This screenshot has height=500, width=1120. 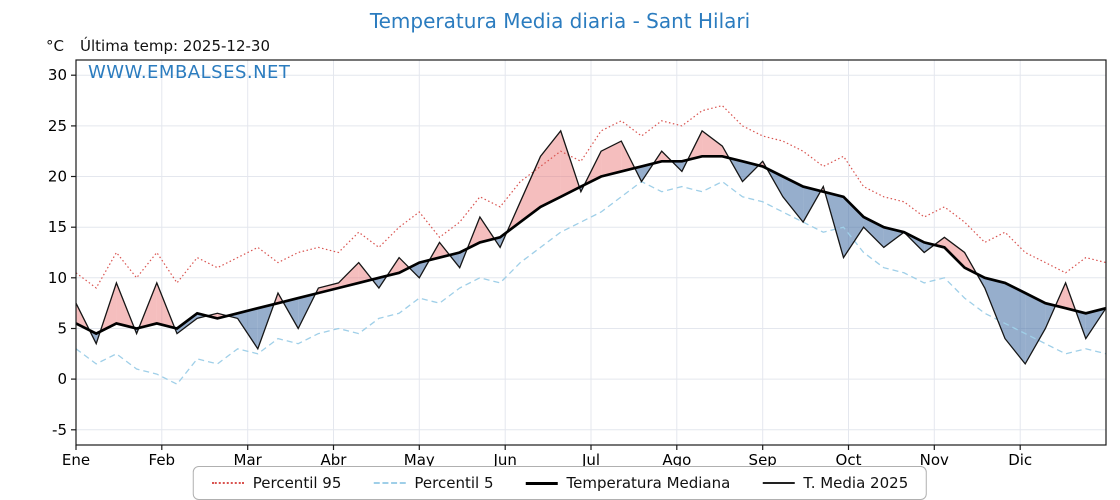 I want to click on legend-label: Percentil 5, so click(x=454, y=483).